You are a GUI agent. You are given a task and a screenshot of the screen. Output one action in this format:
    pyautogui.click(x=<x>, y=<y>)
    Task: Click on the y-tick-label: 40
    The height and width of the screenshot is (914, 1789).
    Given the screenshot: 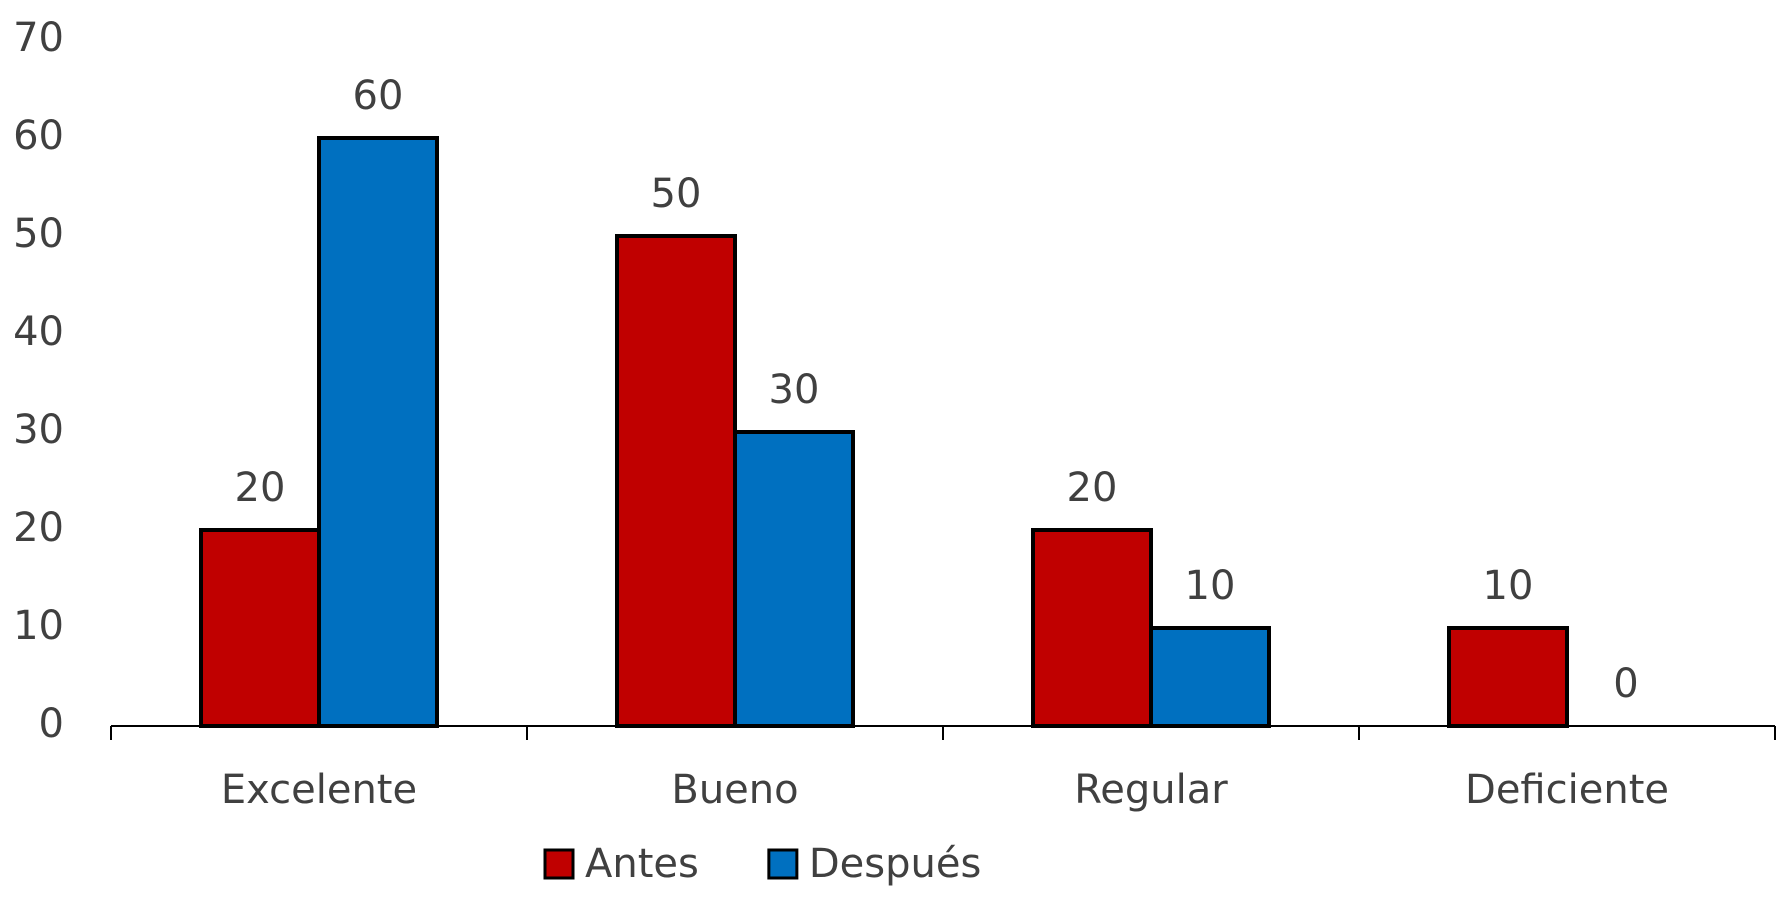 What is the action you would take?
    pyautogui.click(x=38, y=332)
    